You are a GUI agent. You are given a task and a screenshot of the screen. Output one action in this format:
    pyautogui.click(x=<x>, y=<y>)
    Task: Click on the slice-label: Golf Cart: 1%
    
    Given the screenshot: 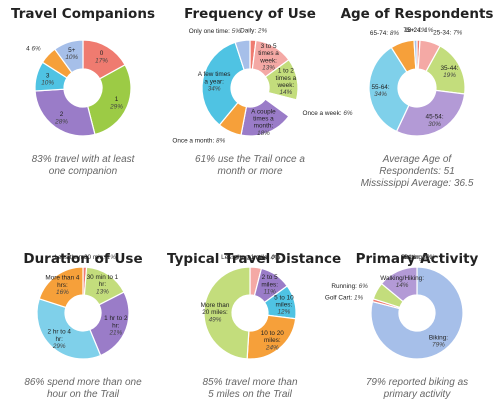 What is the action you would take?
    pyautogui.click(x=344, y=298)
    